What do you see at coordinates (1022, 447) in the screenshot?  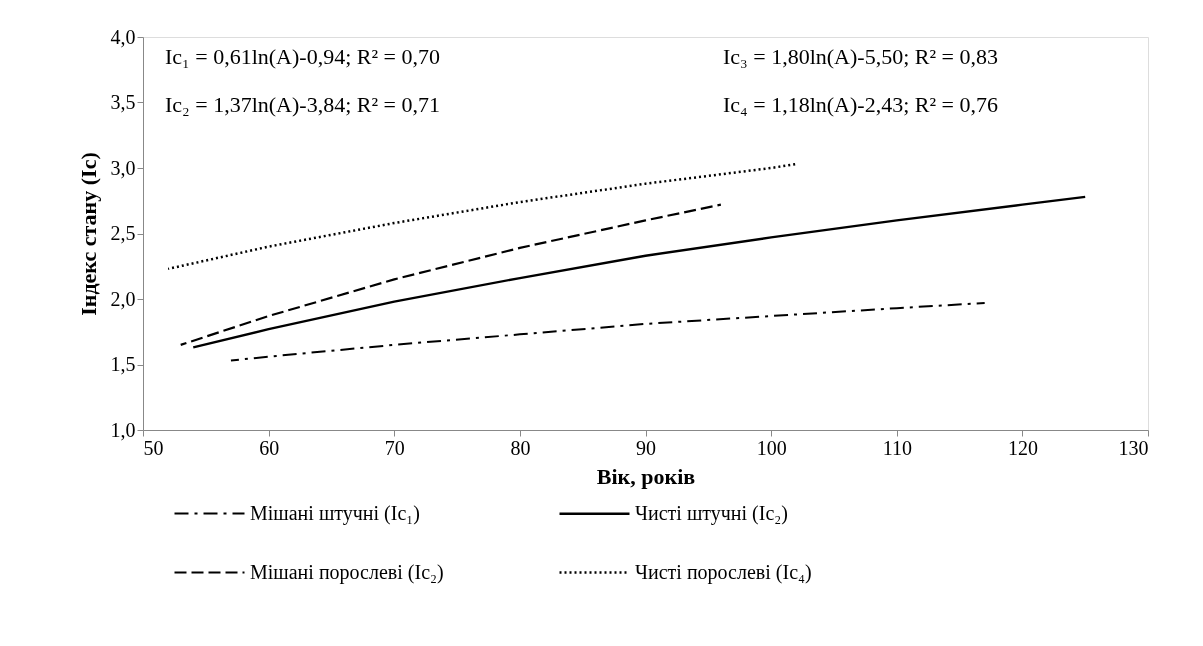 I see `x-tick-label: 120` at bounding box center [1022, 447].